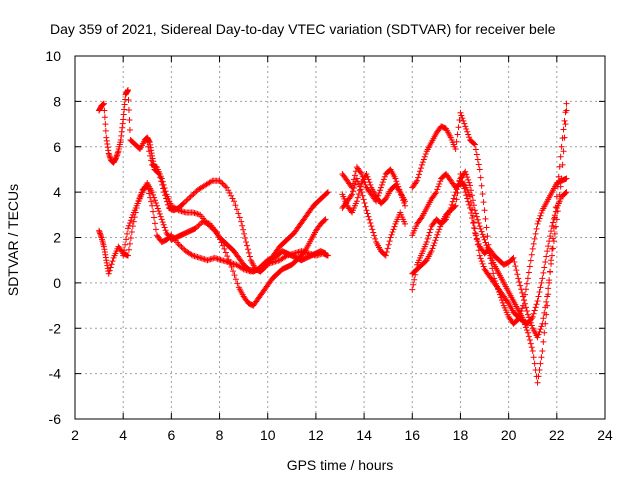 The width and height of the screenshot is (640, 480). Describe the element at coordinates (13, 240) in the screenshot. I see `y-axis-label: SDTVAR / TECUs` at that location.